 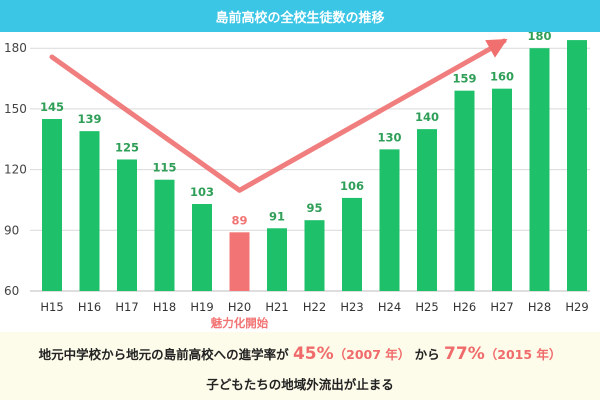 What do you see at coordinates (202, 247) in the screenshot?
I see `bar-H19` at bounding box center [202, 247].